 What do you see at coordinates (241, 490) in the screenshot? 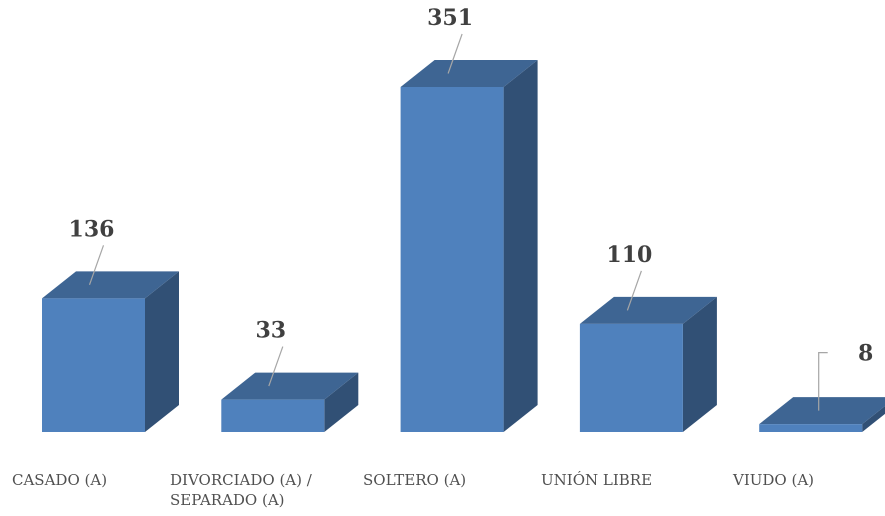
I see `x-tick-label: DIVORCIADO (A) / SEPARADO (A)` at bounding box center [241, 490].